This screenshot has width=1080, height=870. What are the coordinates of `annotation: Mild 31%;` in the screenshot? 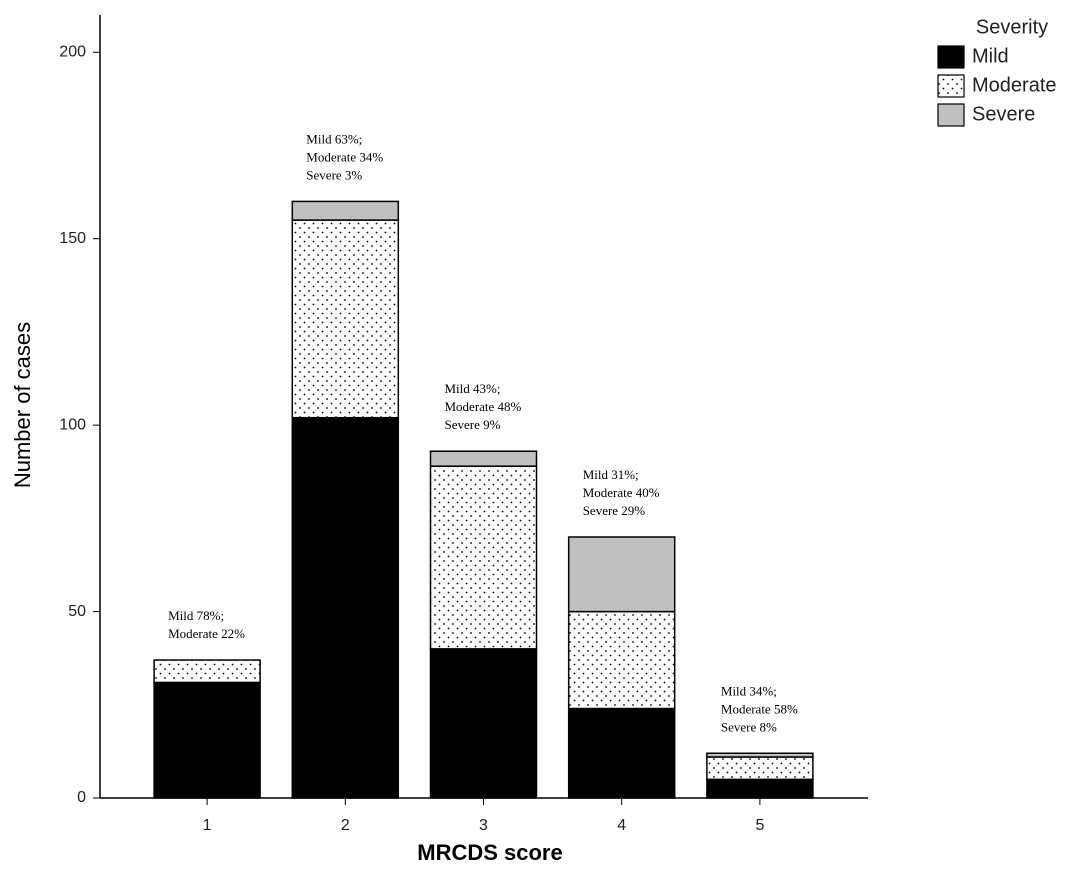 It's located at (611, 474).